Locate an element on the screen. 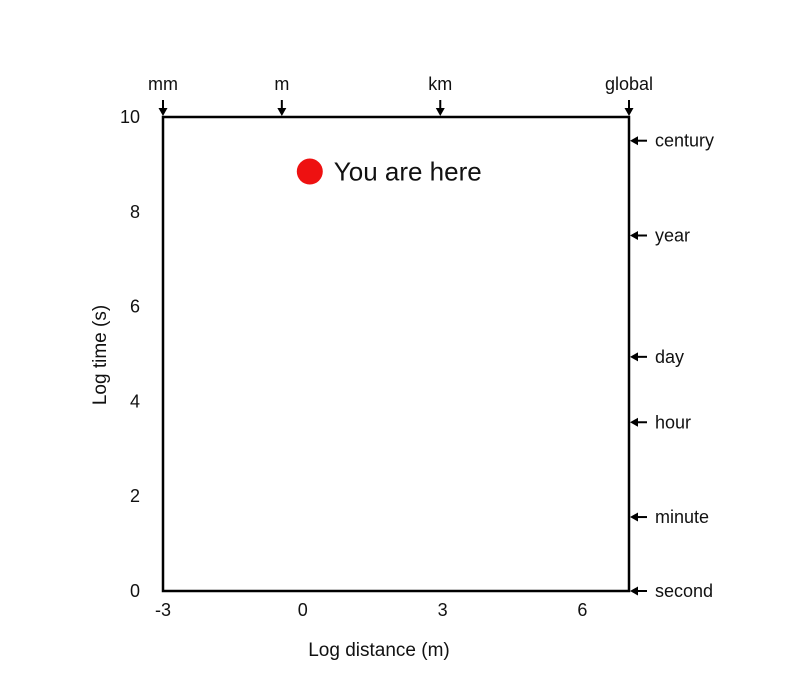  distance-marker: km is located at coordinates (440, 95).